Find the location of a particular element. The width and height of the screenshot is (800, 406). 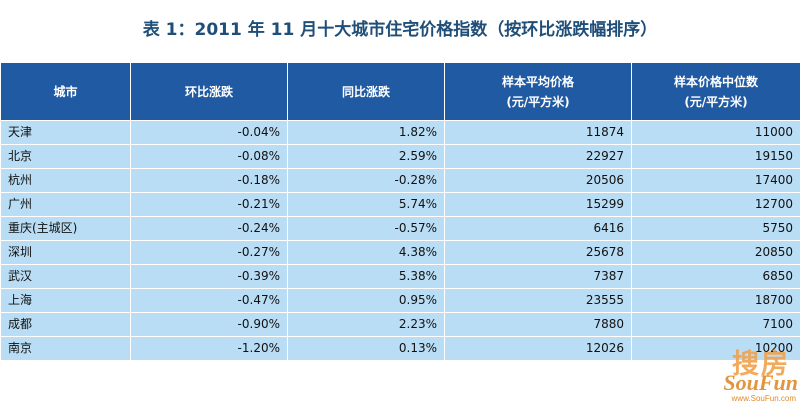

header-median-price-label: 样本价格中位数 is located at coordinates (715, 81).